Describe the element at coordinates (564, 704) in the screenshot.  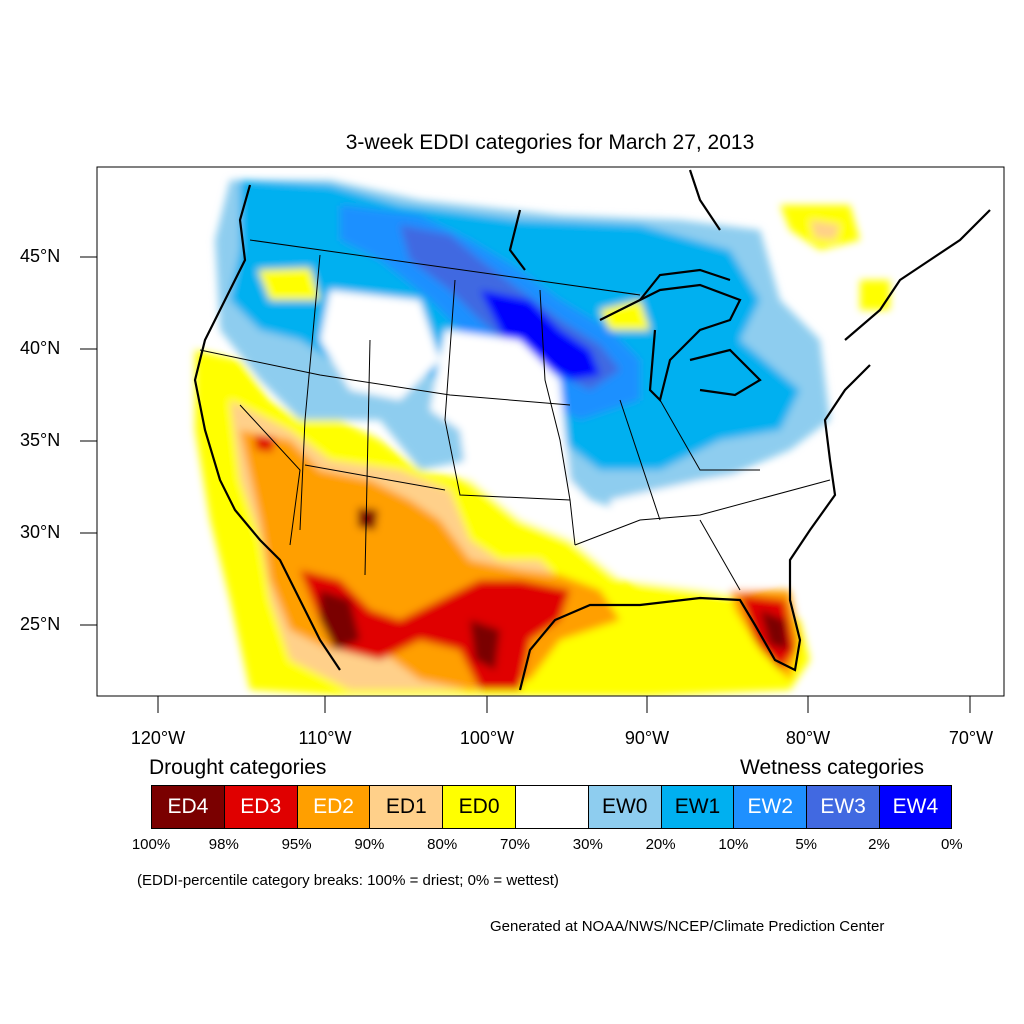
I see `lon-ticks` at that location.